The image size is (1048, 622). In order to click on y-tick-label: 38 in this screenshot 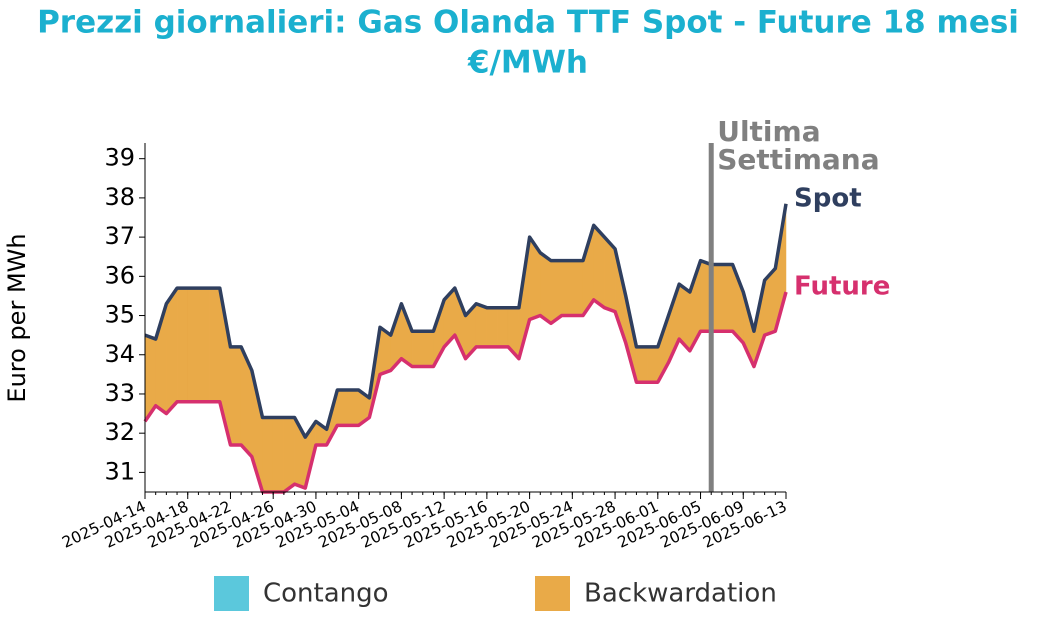, I will do `click(119, 197)`.